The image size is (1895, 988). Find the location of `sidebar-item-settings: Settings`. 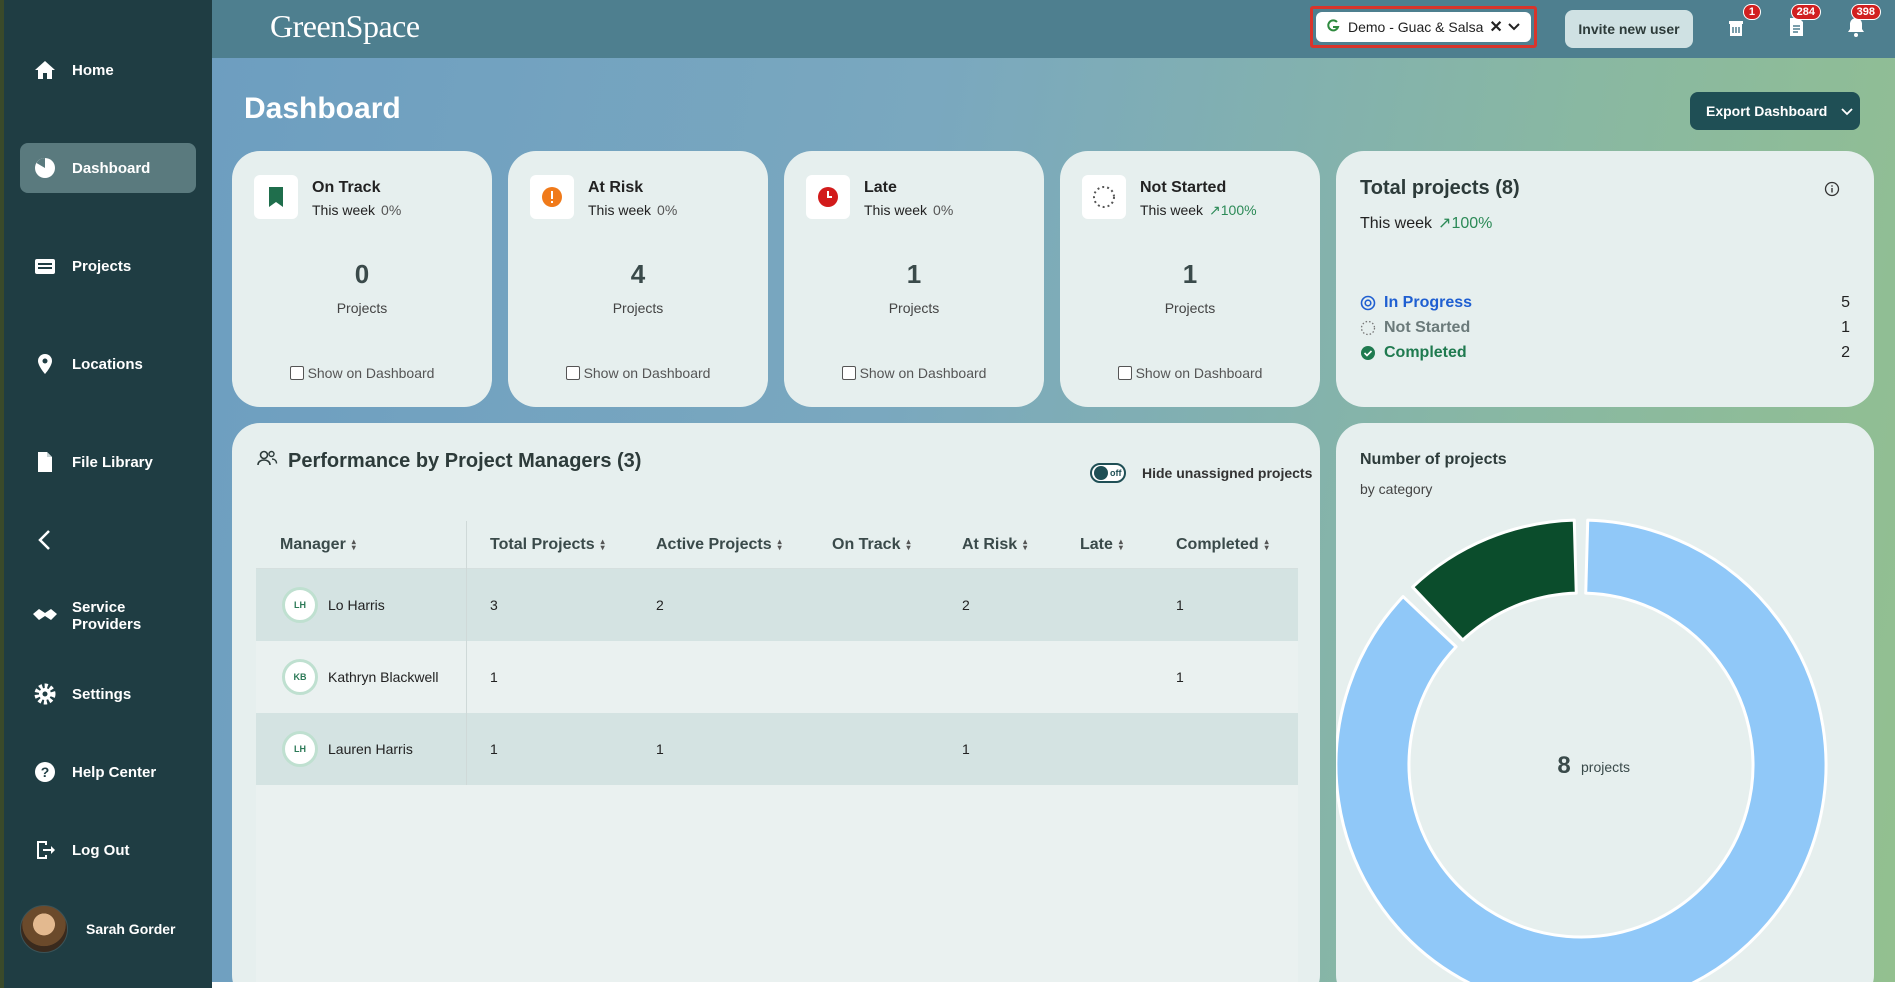

sidebar-item-settings: Settings is located at coordinates (108, 694).